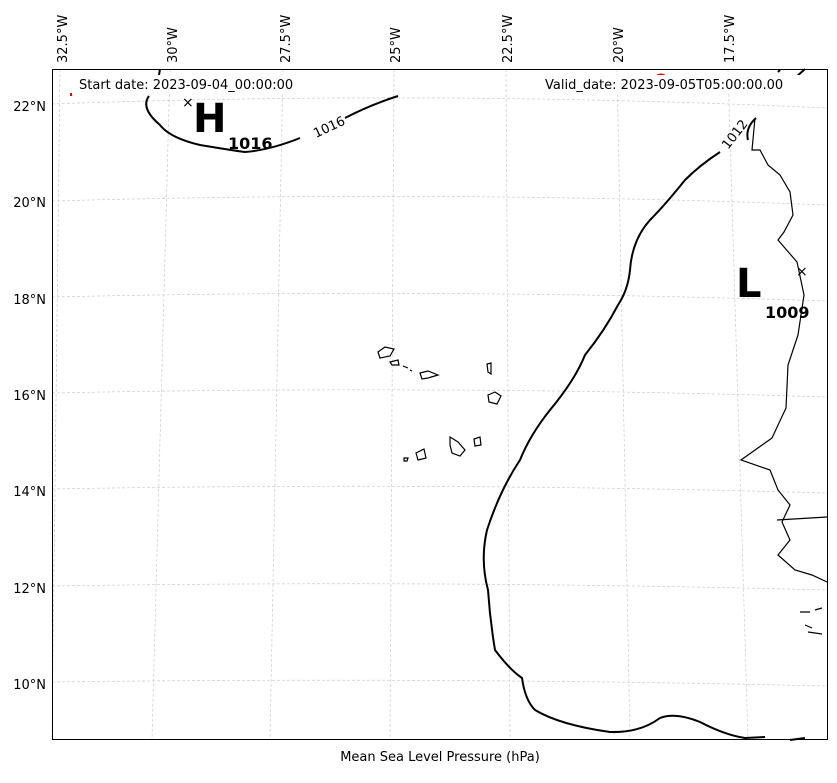 The width and height of the screenshot is (837, 783). Describe the element at coordinates (508, 39) in the screenshot. I see `lon-tick: 22.5°W` at that location.